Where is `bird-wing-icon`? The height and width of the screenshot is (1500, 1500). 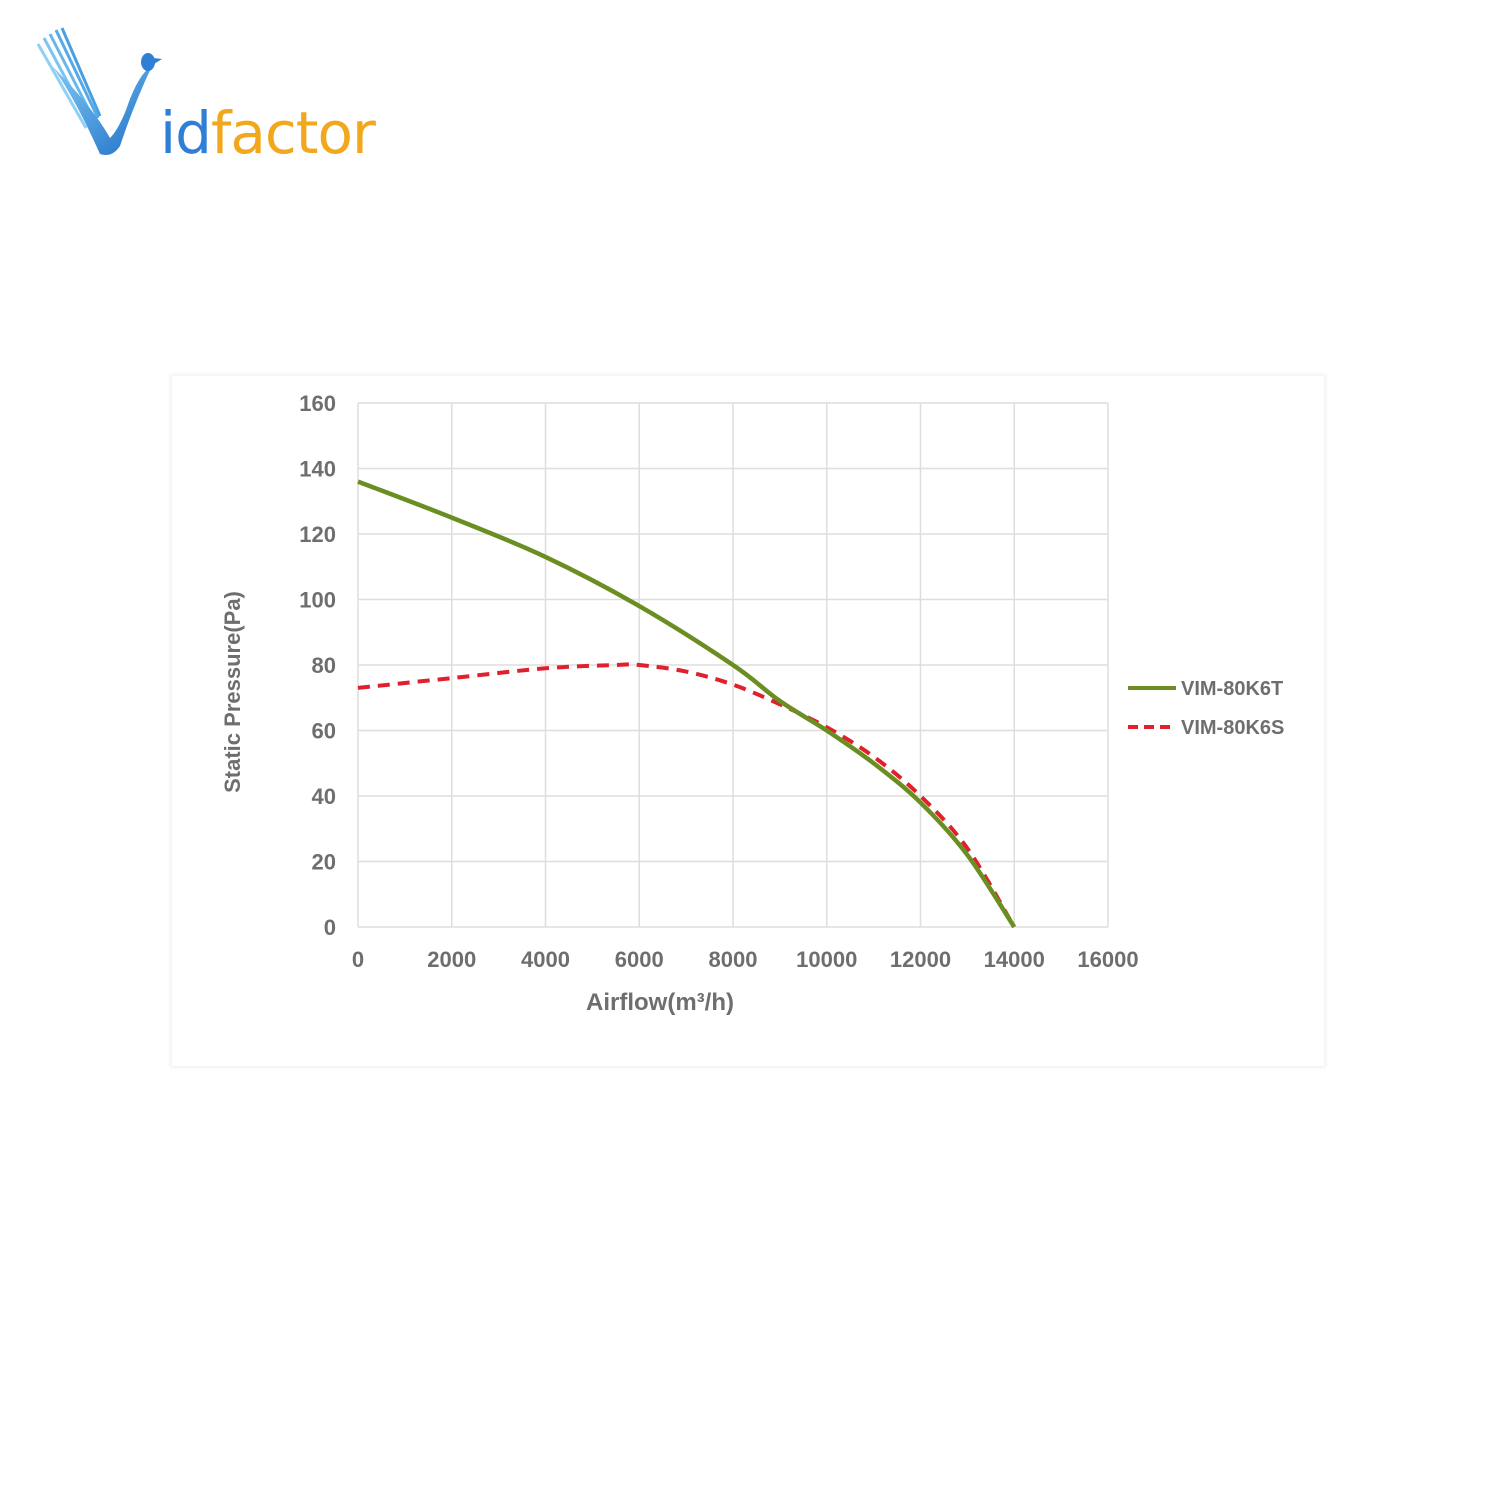
bird-wing-icon is located at coordinates (99, 91).